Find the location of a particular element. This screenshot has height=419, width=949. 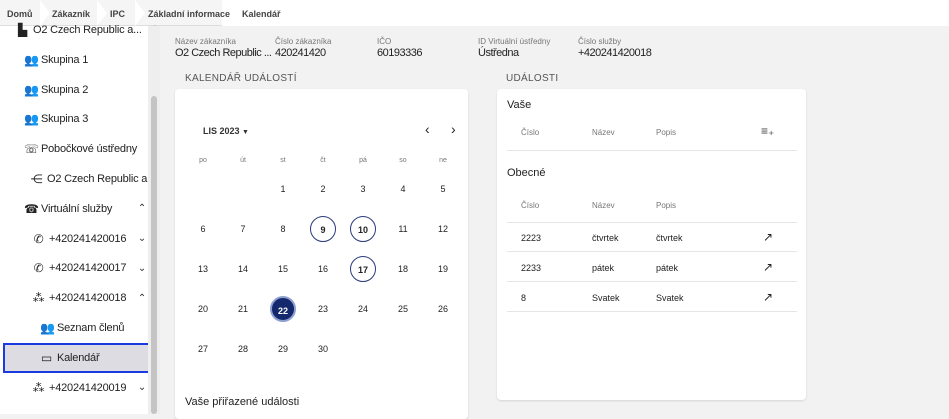

calendar-day: 15 is located at coordinates (282, 269).